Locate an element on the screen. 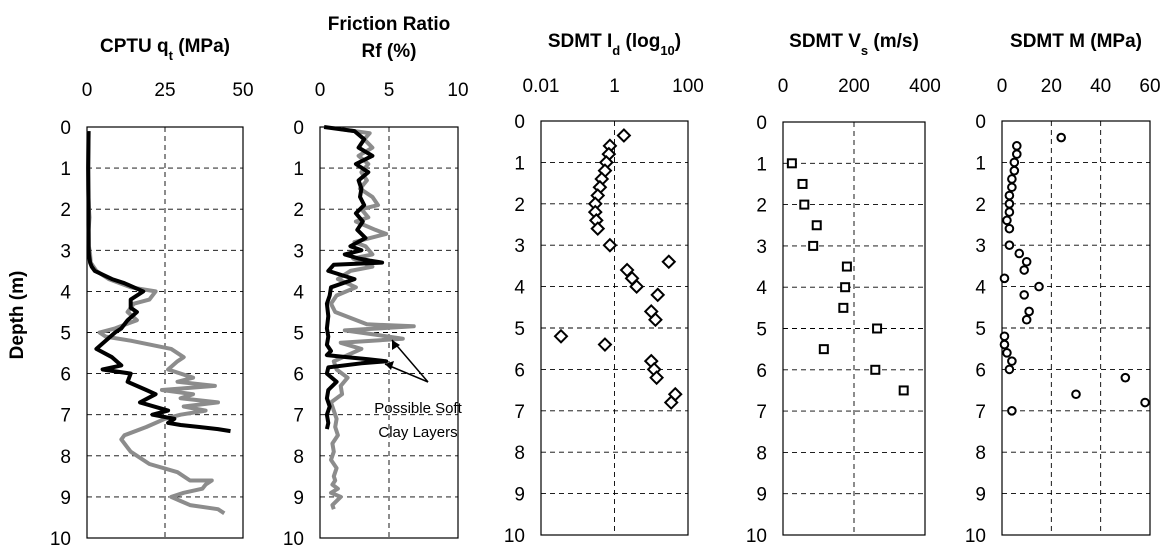 The image size is (1174, 553). x-tick-label: 50 is located at coordinates (242, 90).